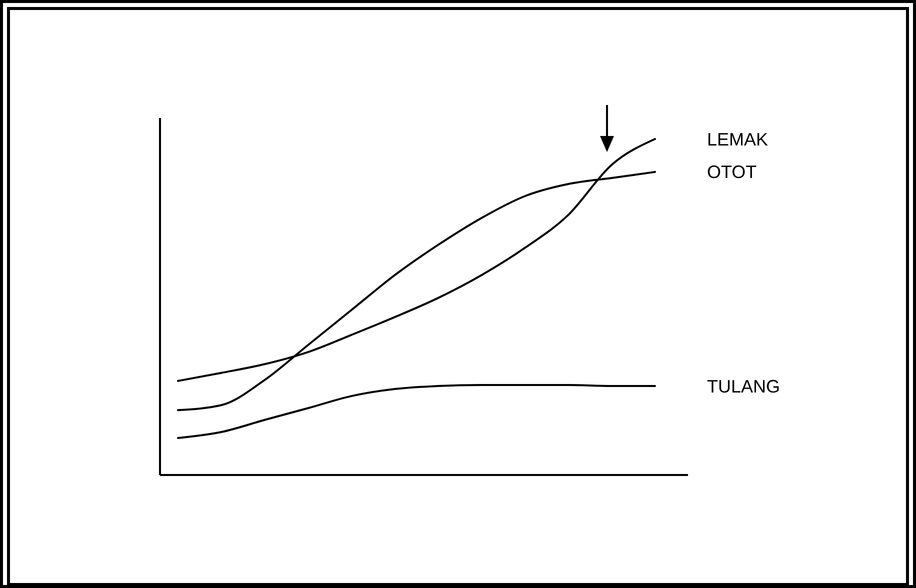 The width and height of the screenshot is (916, 588). Describe the element at coordinates (743, 386) in the screenshot. I see `text: TULANG` at that location.